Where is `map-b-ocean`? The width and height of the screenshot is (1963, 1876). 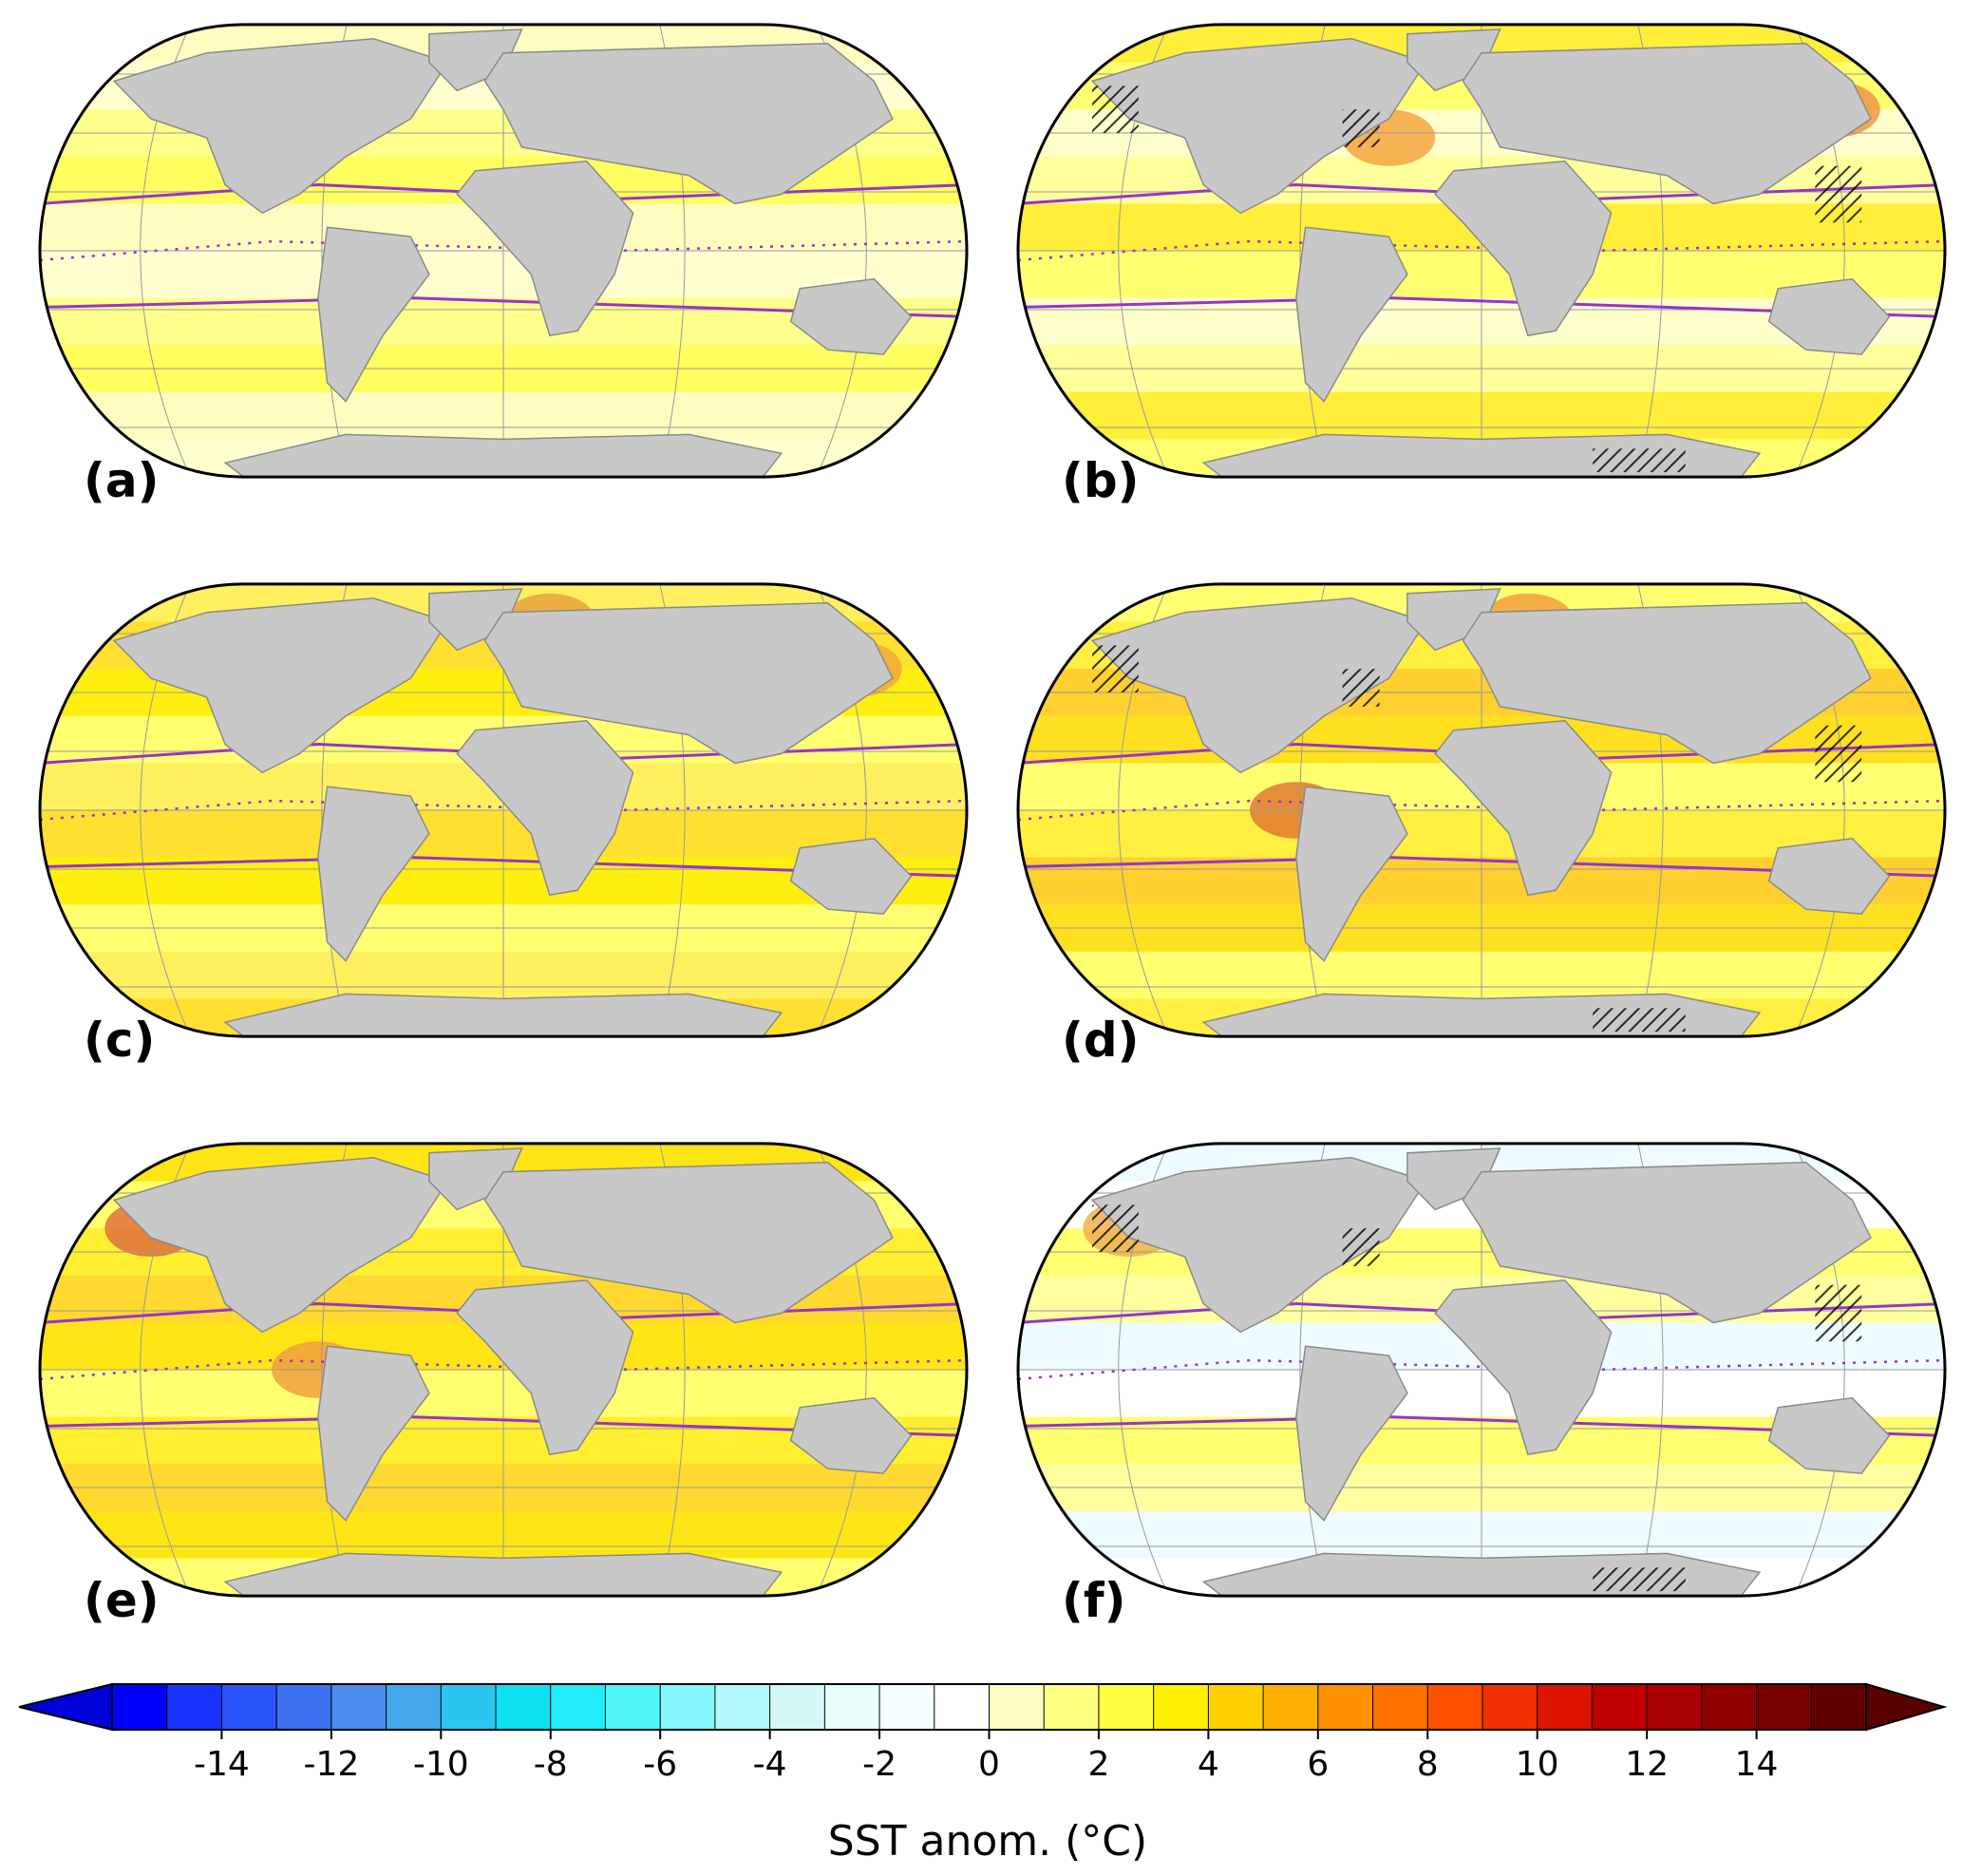 map-b-ocean is located at coordinates (1482, 251).